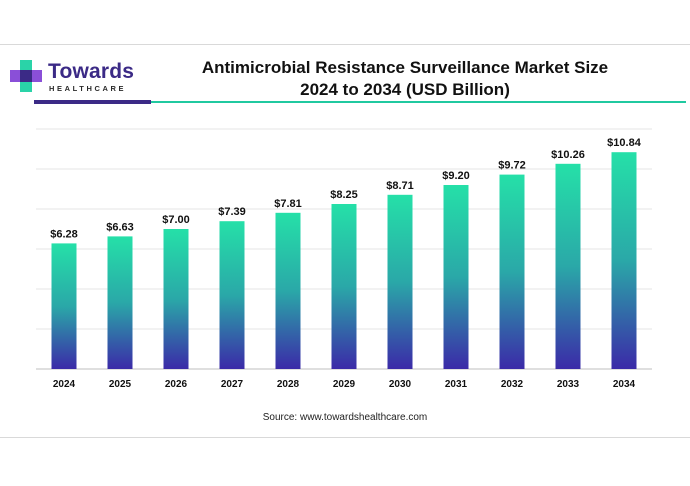  Describe the element at coordinates (418, 102) in the screenshot. I see `header-underline-accent` at that location.